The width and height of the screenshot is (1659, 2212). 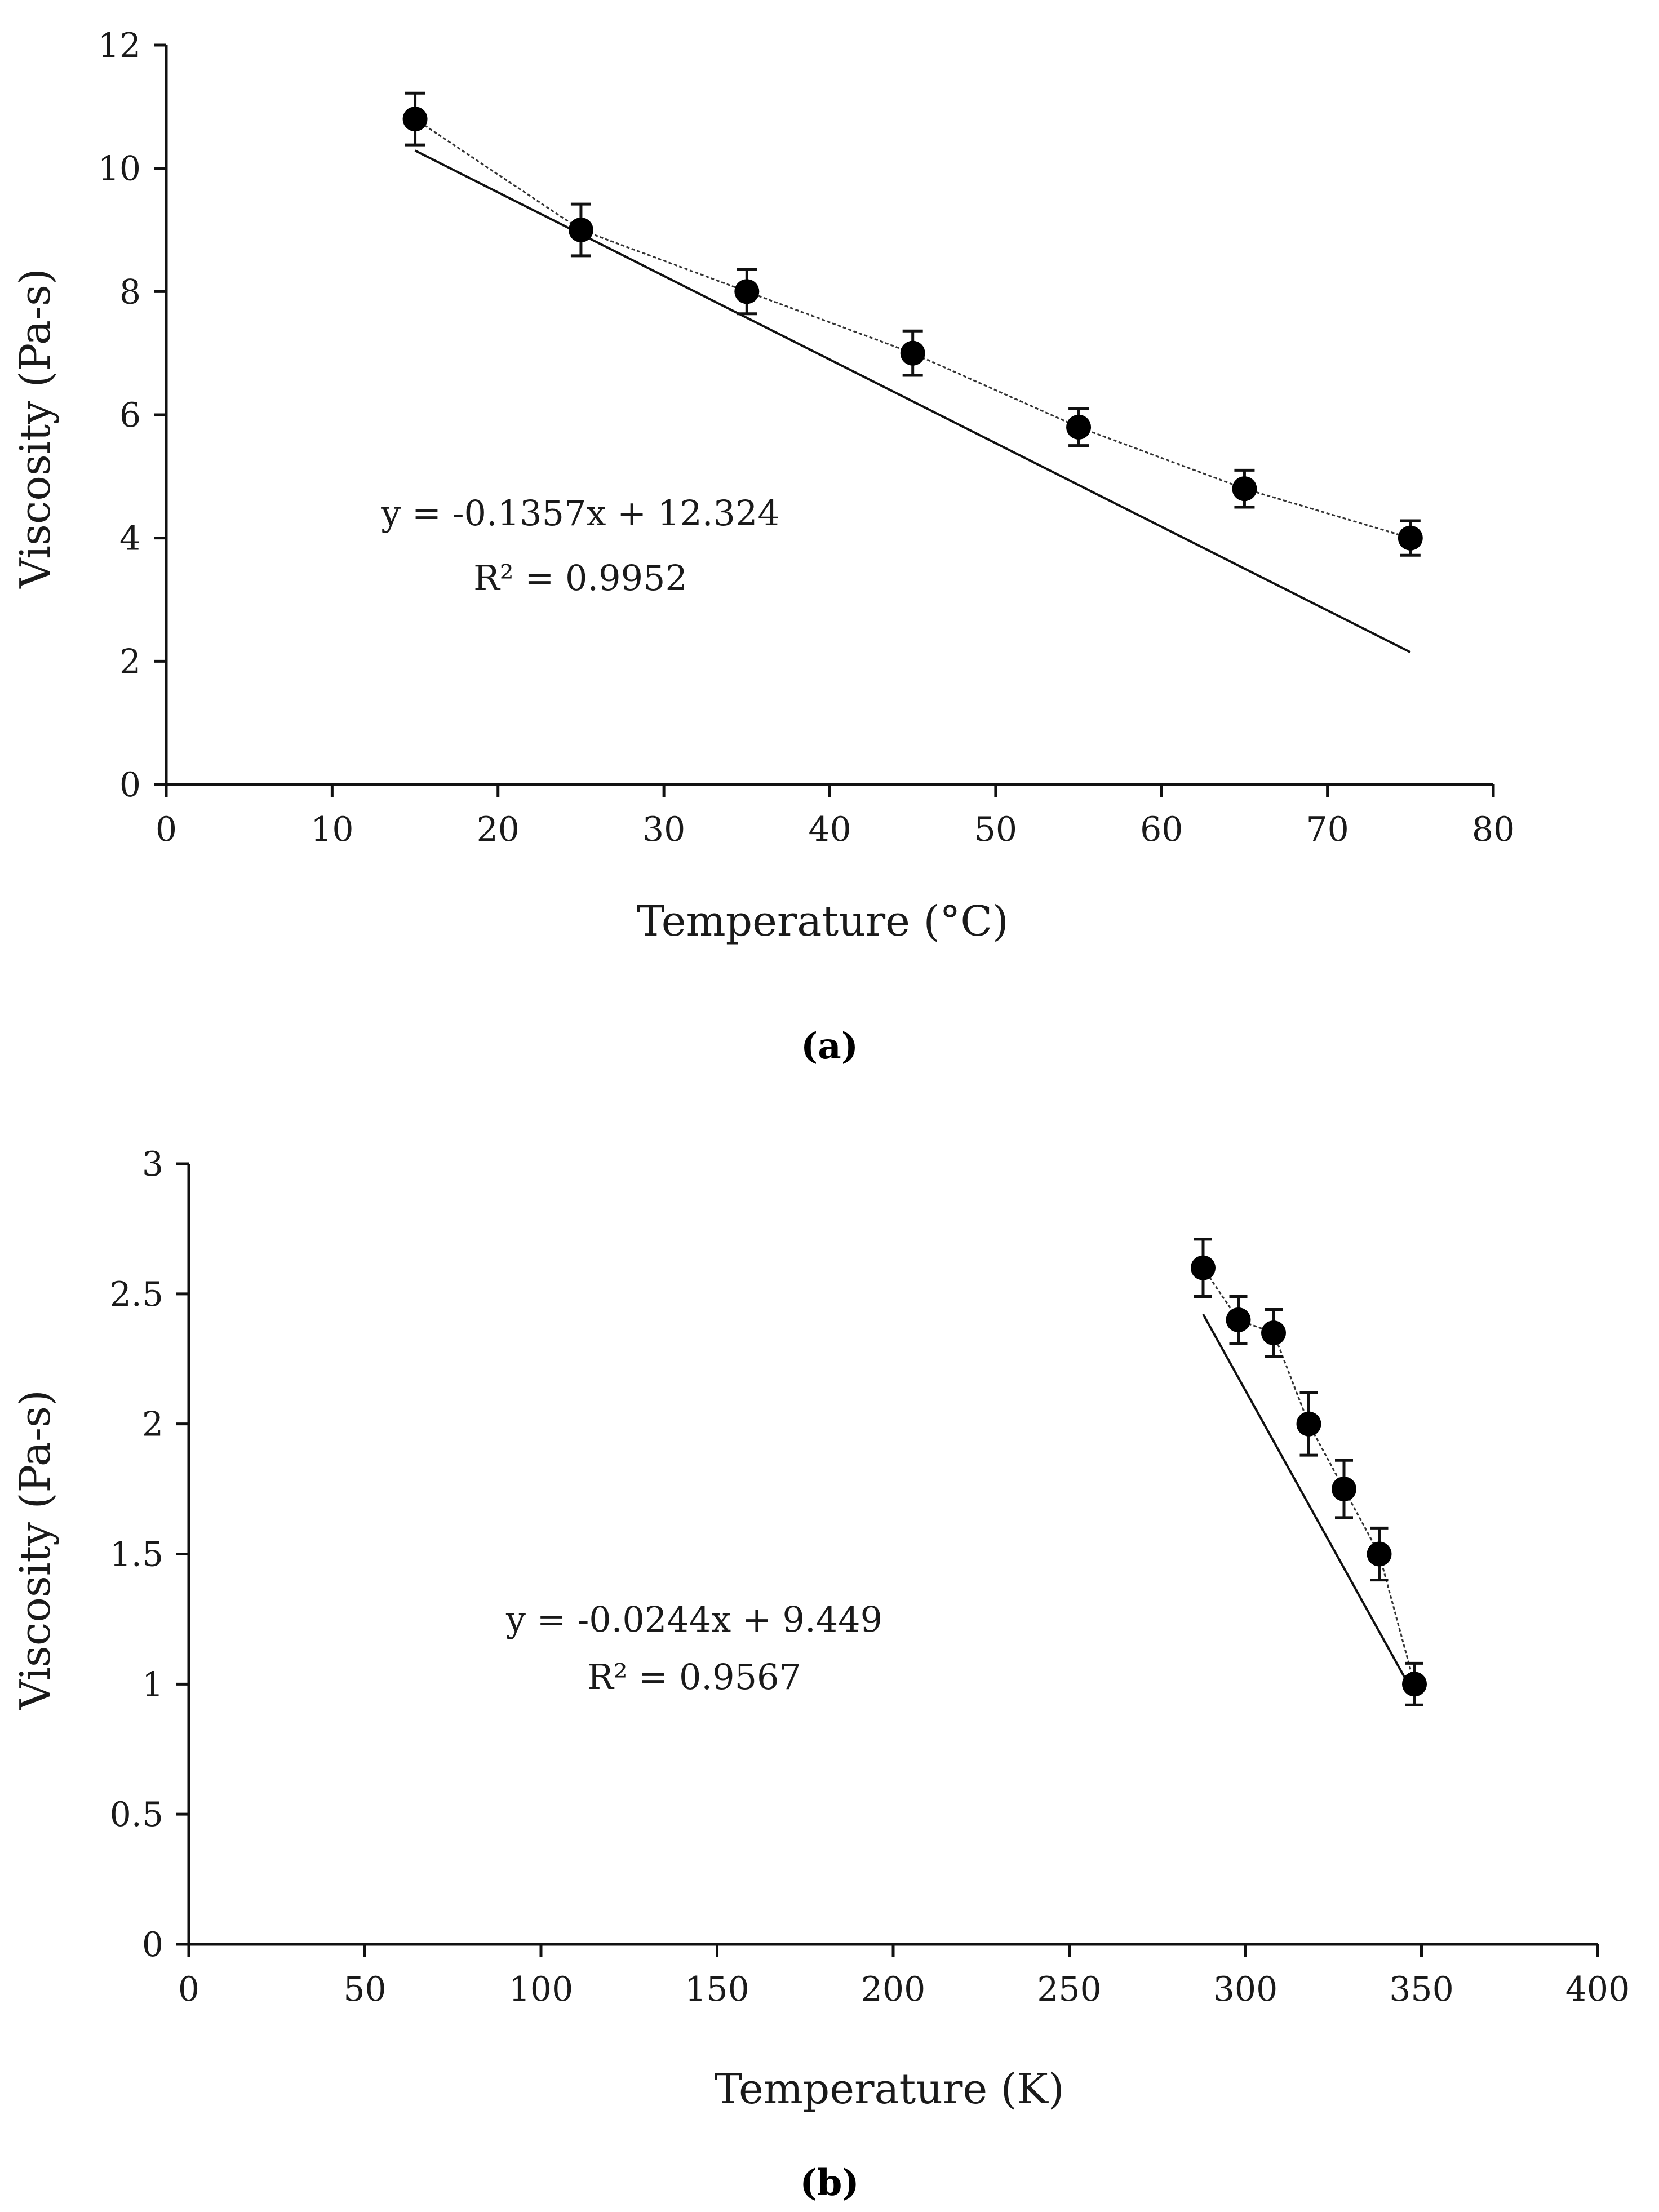 What do you see at coordinates (167, 829) in the screenshot?
I see `chart-a-x-tick-label: 0` at bounding box center [167, 829].